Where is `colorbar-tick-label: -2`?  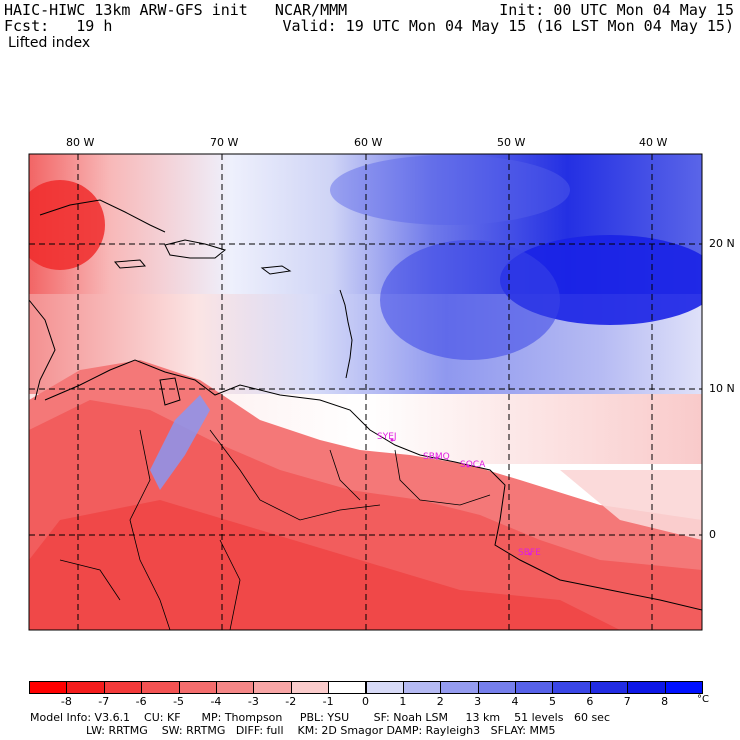 colorbar-tick-label: -2 is located at coordinates (291, 701).